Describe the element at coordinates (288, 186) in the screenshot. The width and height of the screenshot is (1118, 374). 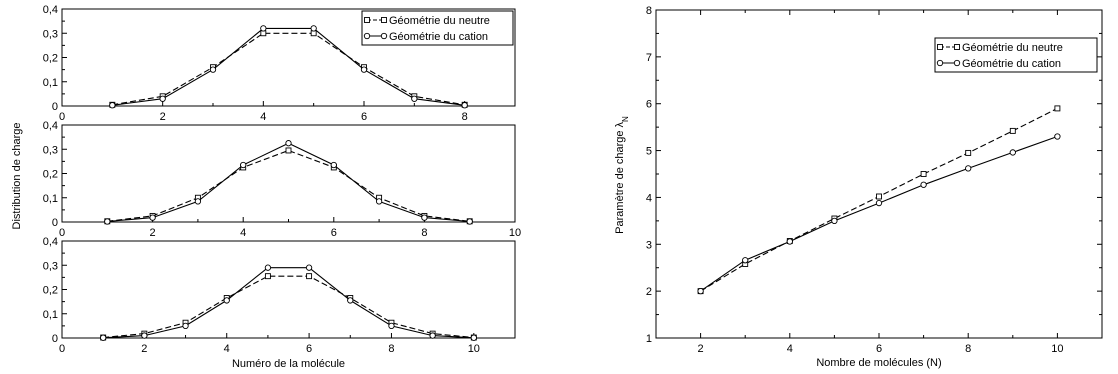
I see `series-neutre` at that location.